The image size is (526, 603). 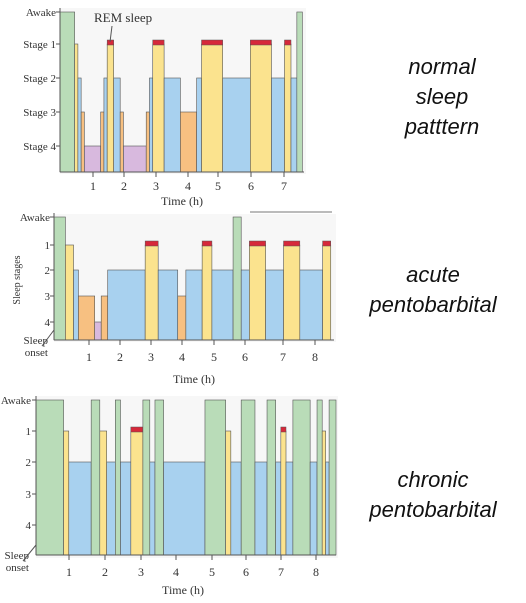 I want to click on panel-normal-stage-label-2: Stage 2, so click(x=39, y=79).